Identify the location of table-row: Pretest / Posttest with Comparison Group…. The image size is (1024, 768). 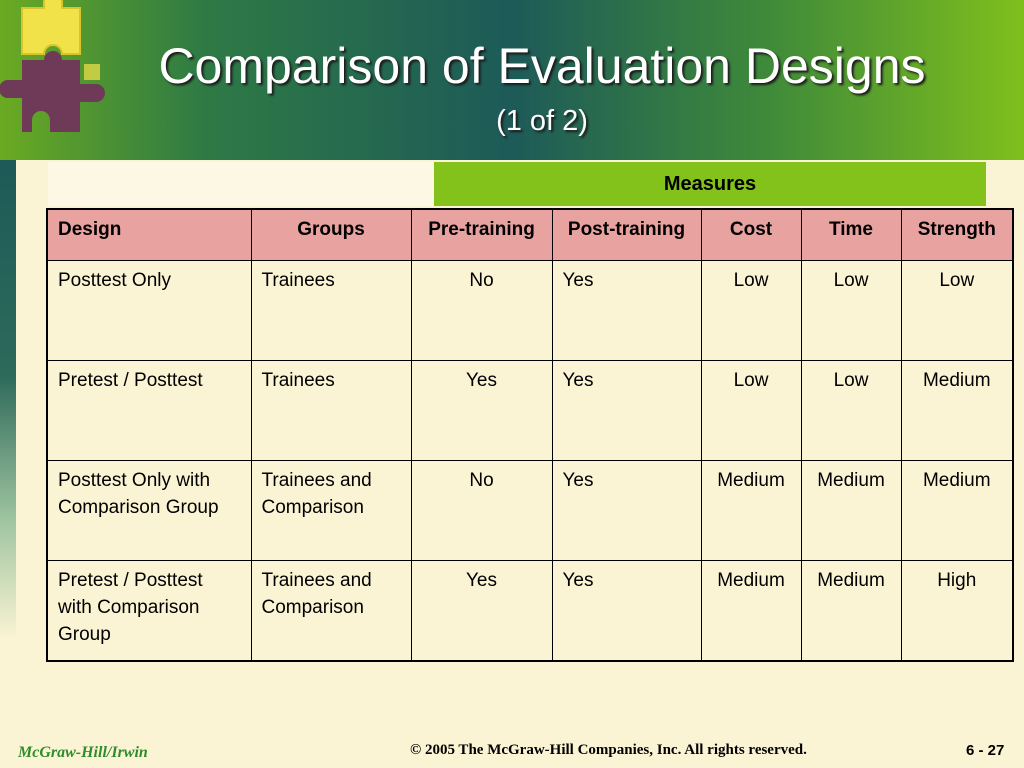
(530, 611).